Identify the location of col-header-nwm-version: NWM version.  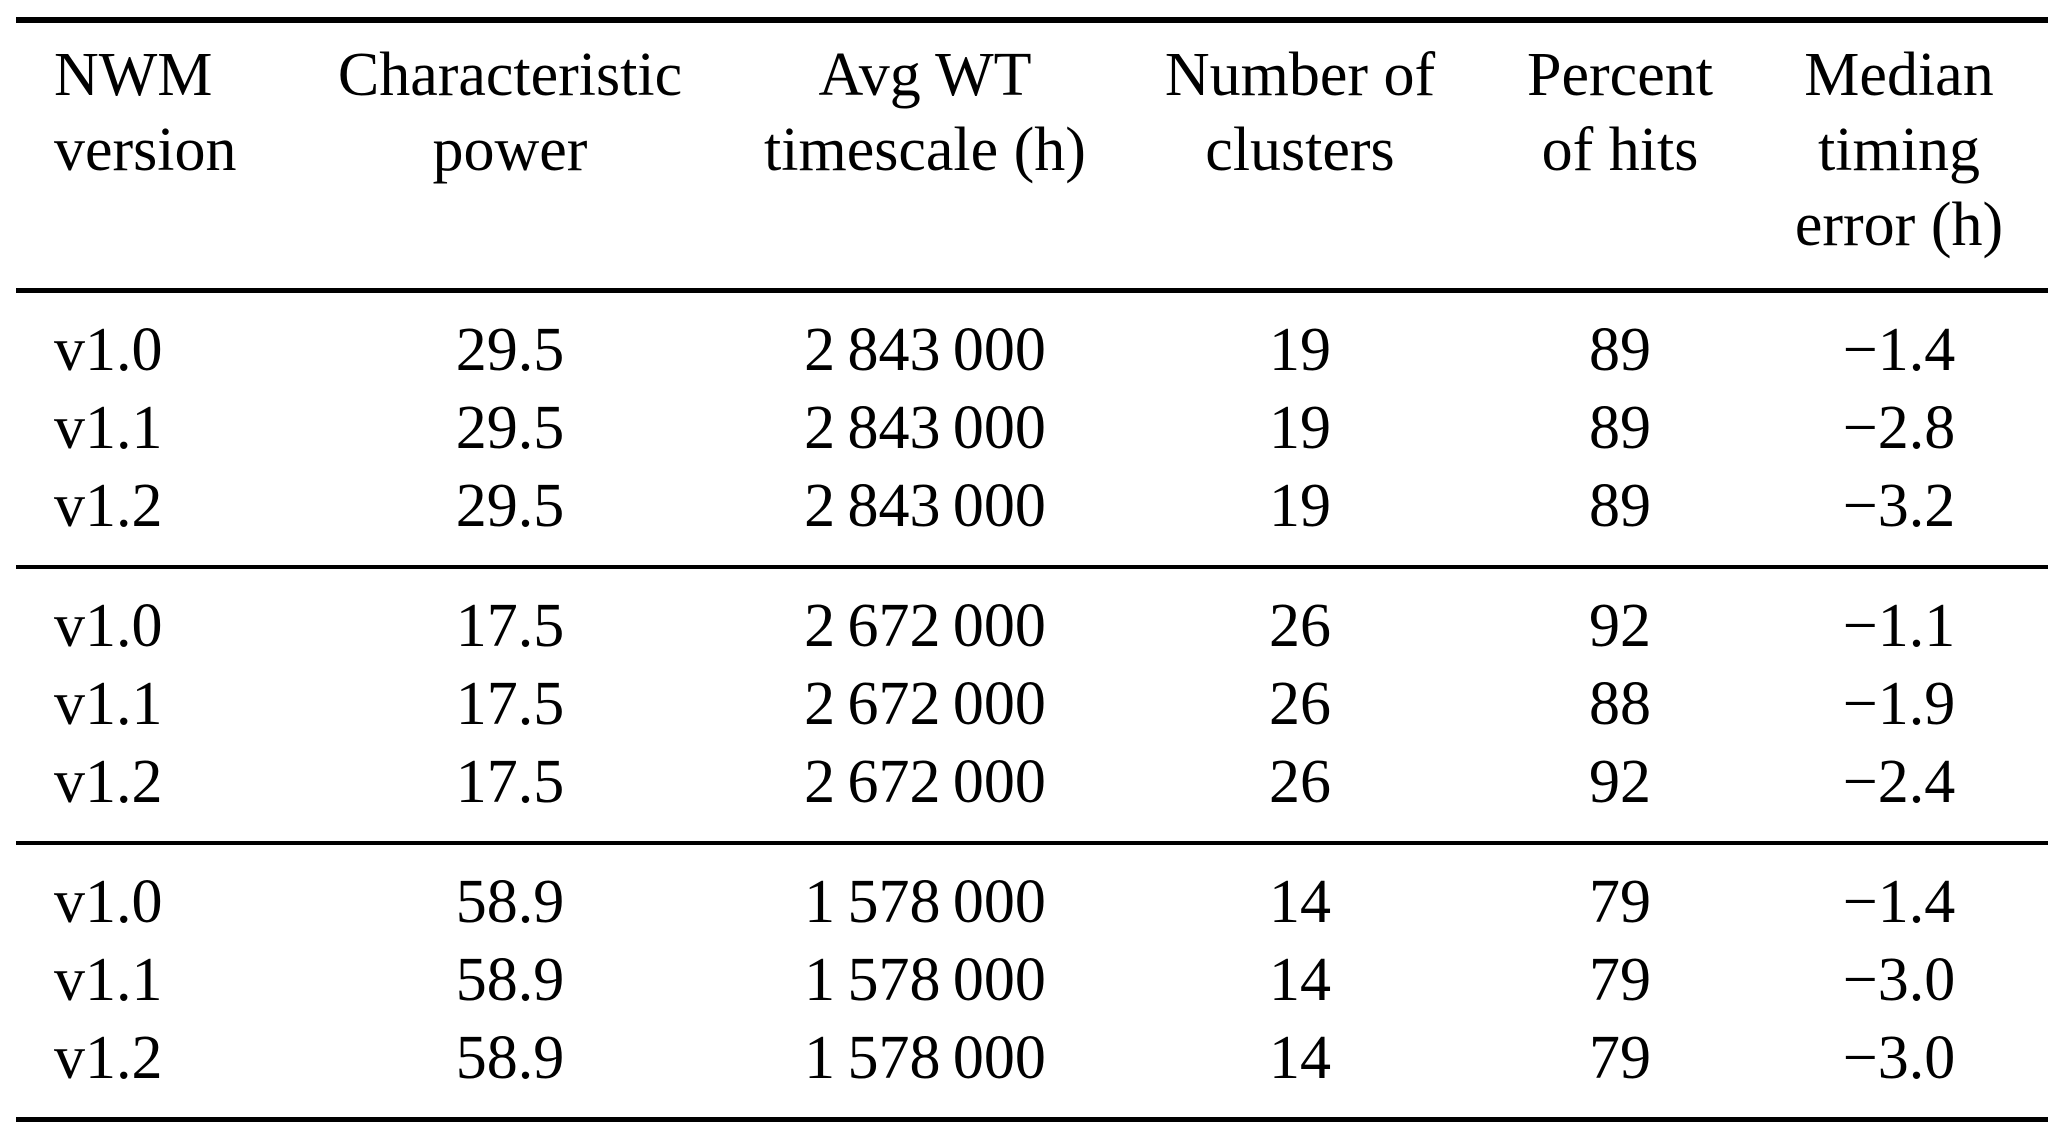
(148, 156).